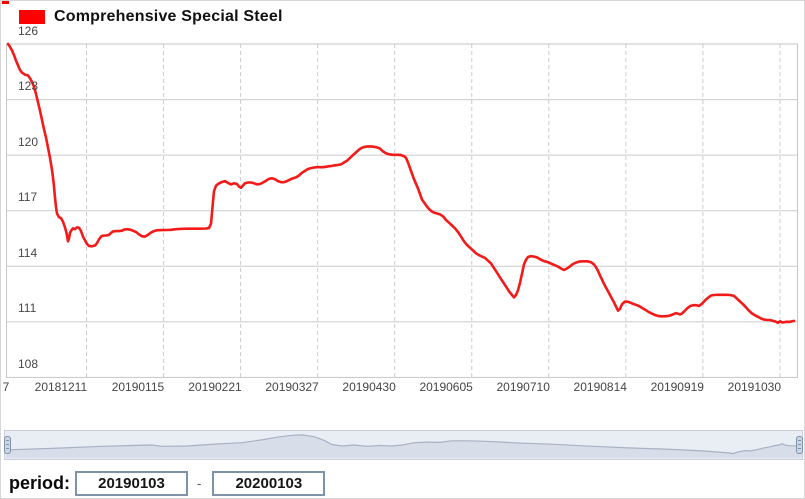 This screenshot has height=499, width=805. I want to click on y-tick-label: 126, so click(28, 30).